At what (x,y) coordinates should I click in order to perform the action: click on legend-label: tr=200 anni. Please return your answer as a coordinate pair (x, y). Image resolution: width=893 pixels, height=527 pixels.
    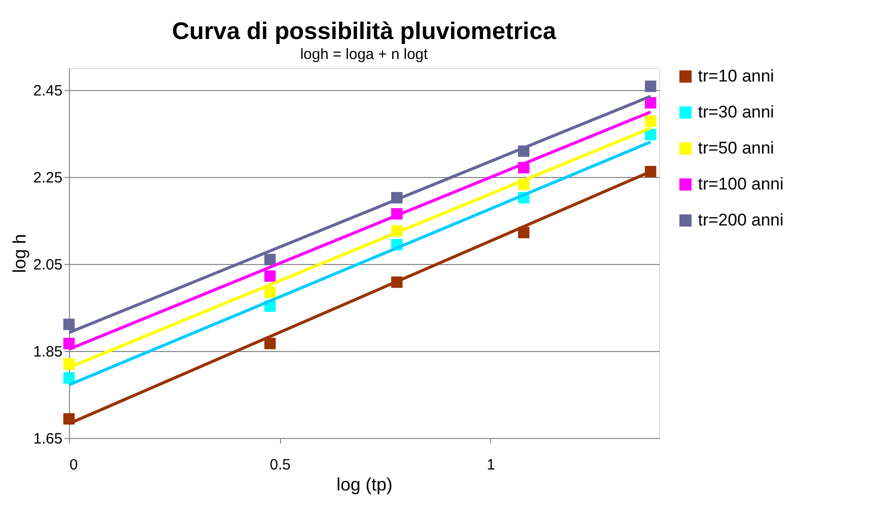
    Looking at the image, I should click on (741, 220).